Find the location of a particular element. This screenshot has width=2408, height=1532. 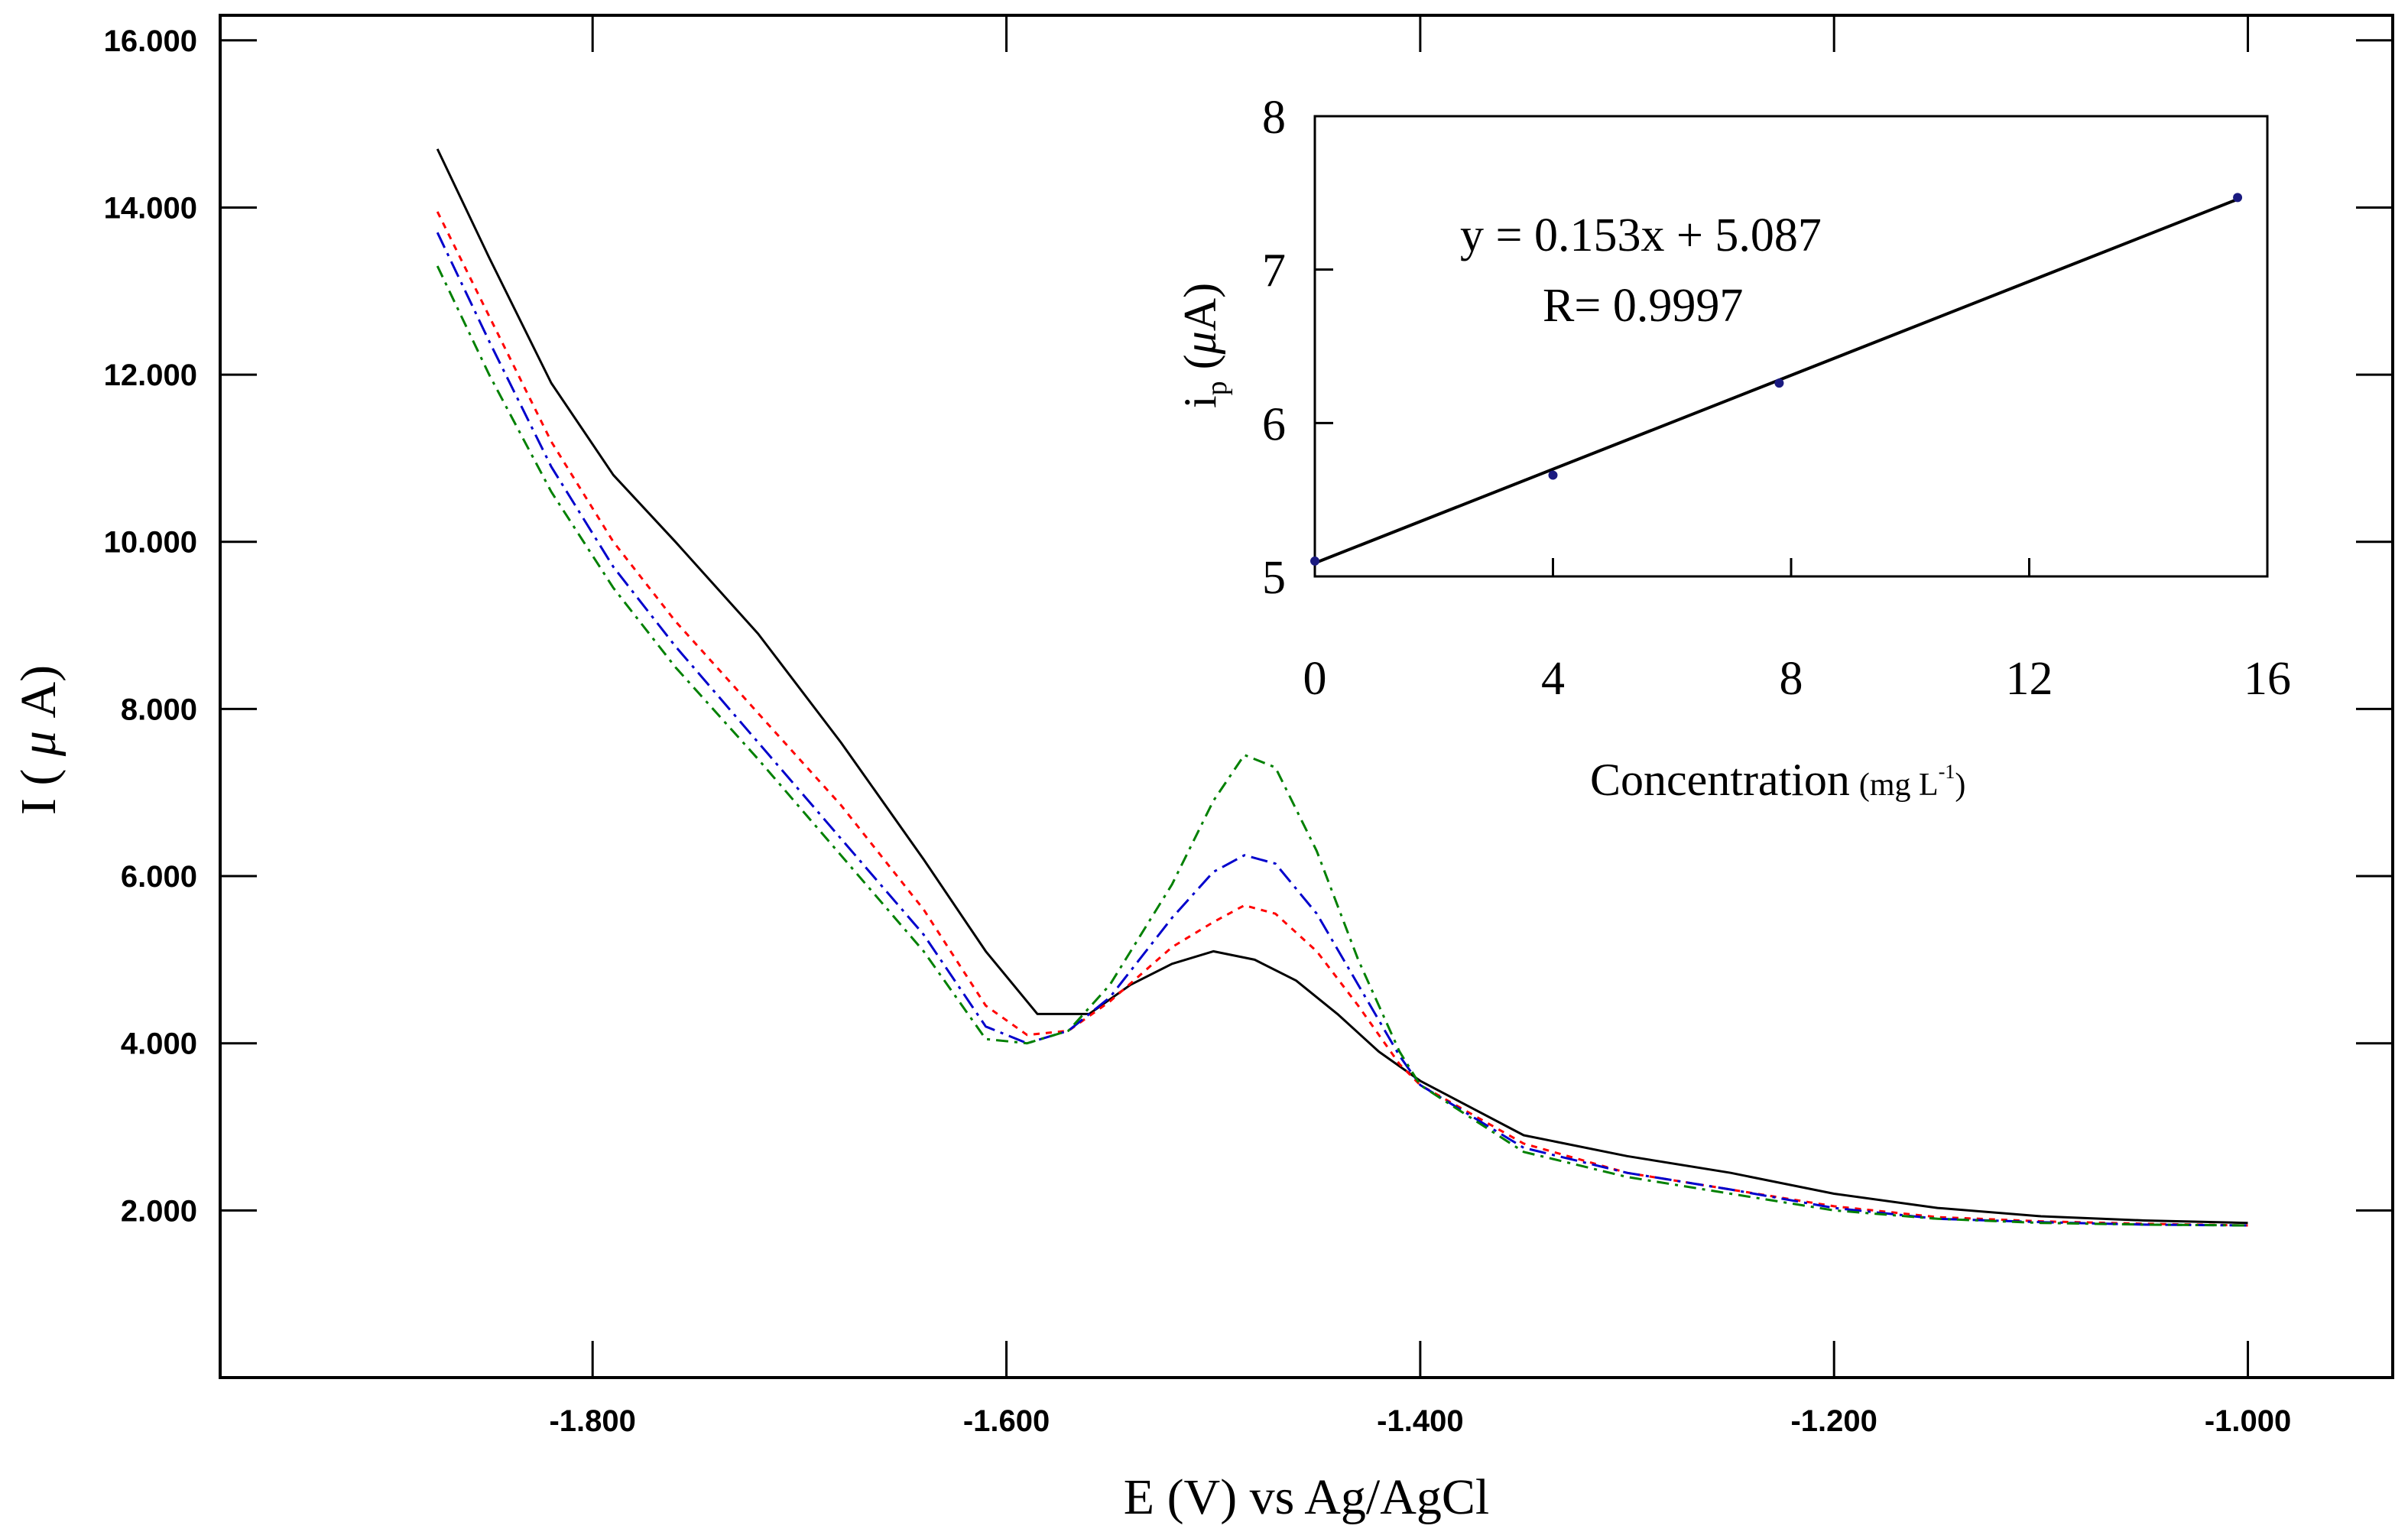

main-x-tick-label: -1.800 is located at coordinates (592, 1421).